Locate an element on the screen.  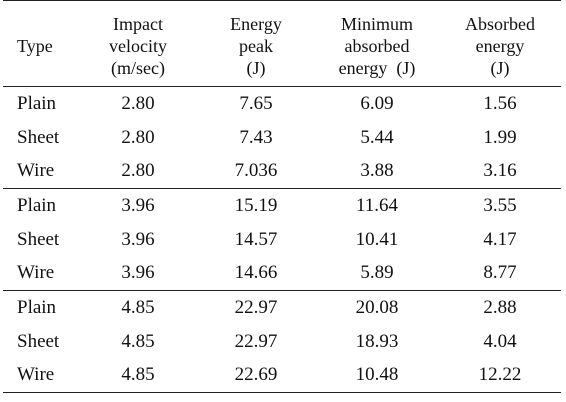
table-row: Plain 3.96 15.19 11.64 3.55 is located at coordinates (282, 205).